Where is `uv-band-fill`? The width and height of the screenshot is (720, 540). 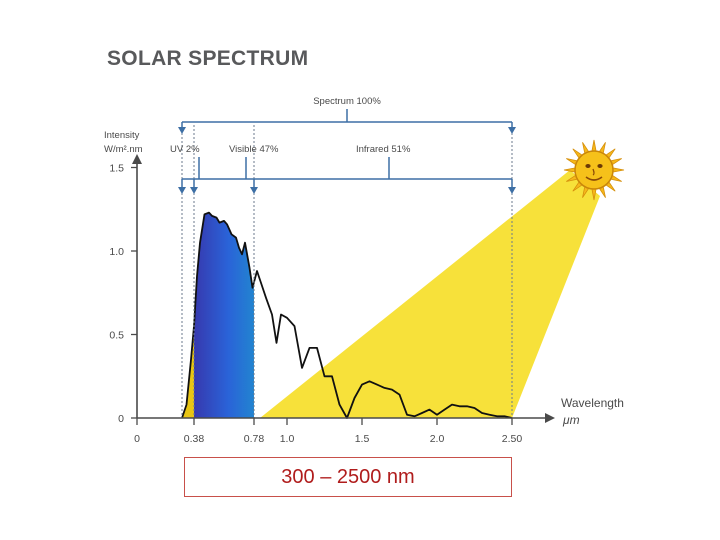 uv-band-fill is located at coordinates (188, 372).